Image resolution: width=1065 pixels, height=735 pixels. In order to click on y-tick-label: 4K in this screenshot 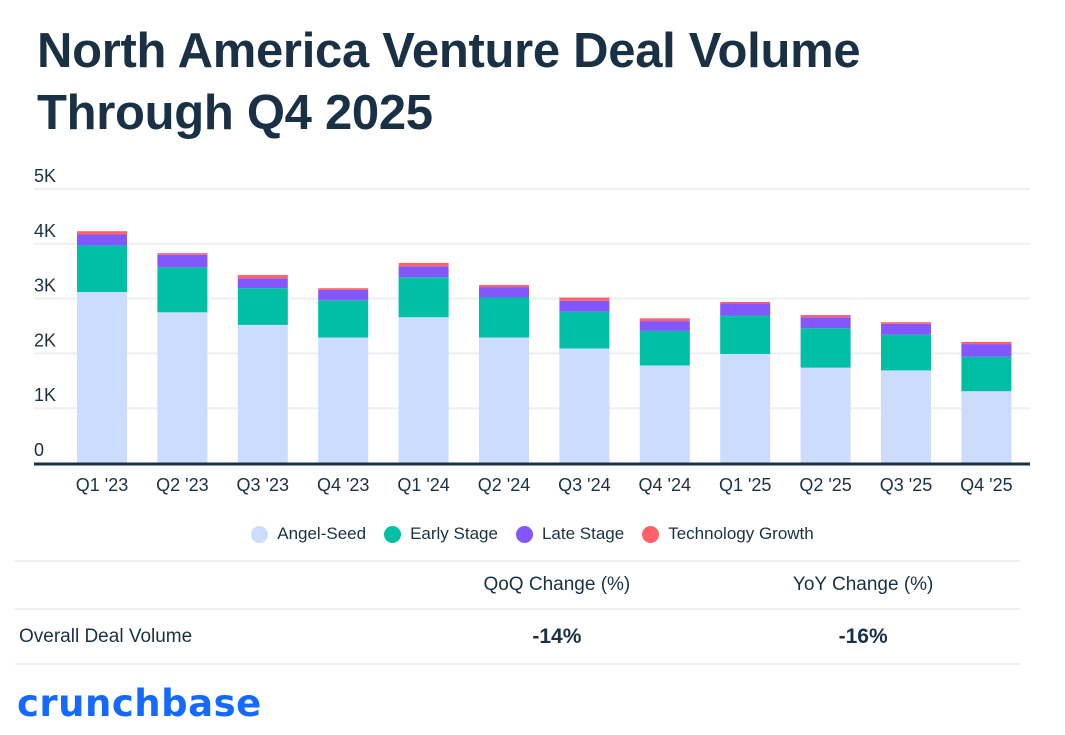, I will do `click(45, 231)`.